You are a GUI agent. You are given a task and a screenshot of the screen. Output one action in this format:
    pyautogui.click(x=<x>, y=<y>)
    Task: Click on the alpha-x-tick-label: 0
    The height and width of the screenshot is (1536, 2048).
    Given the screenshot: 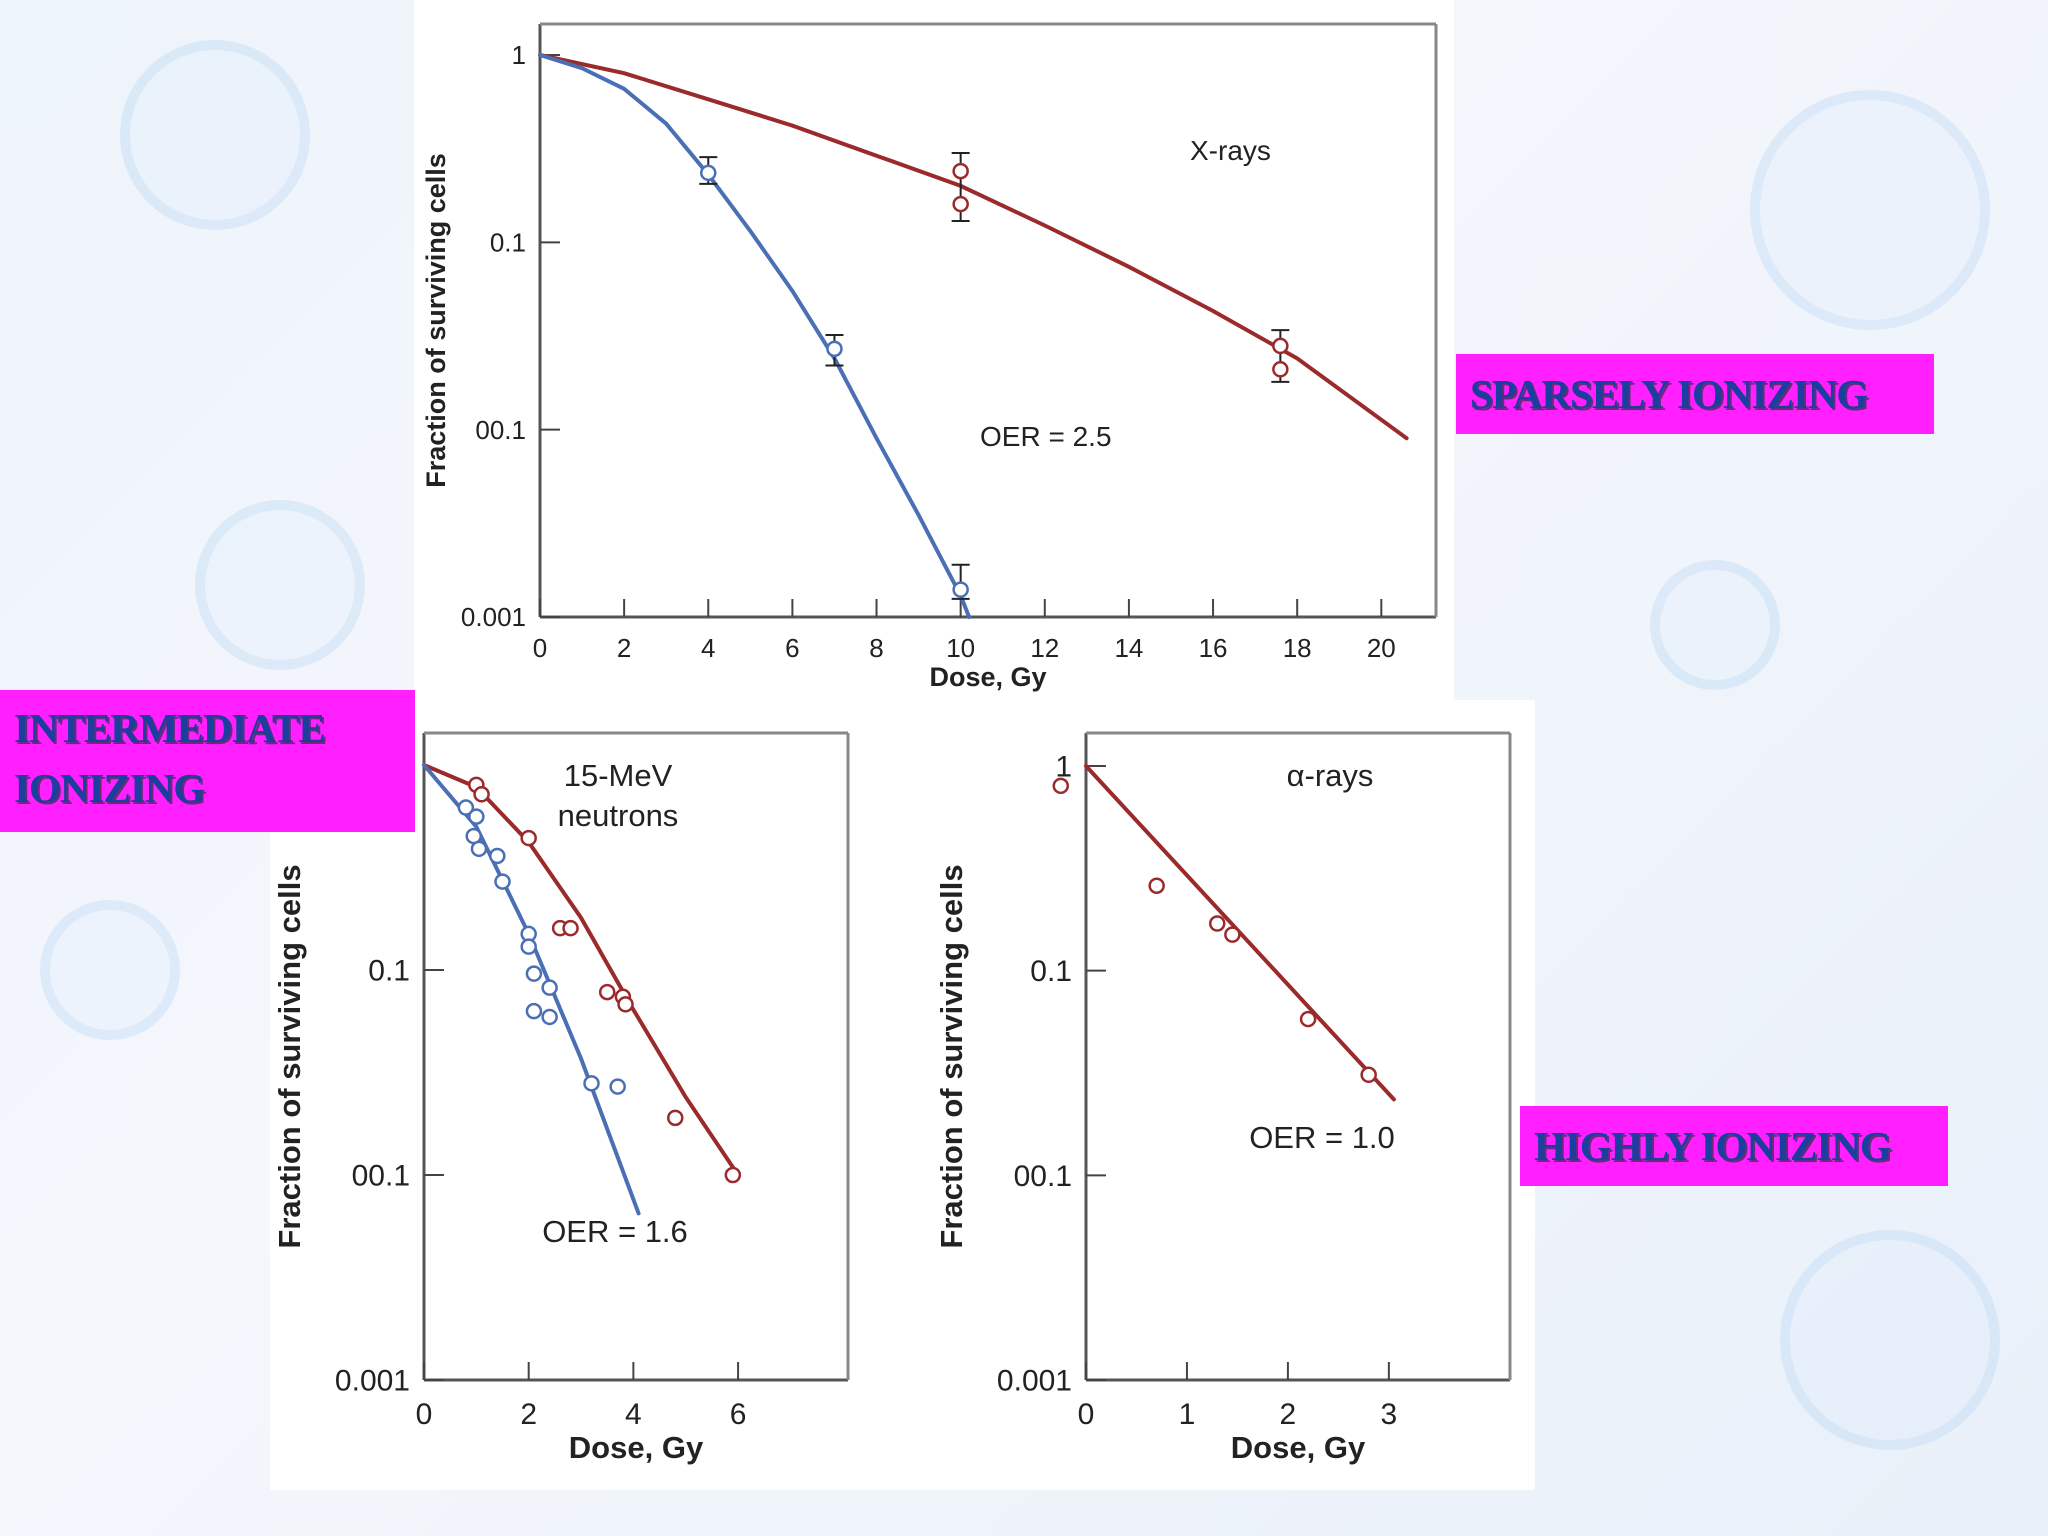 What is the action you would take?
    pyautogui.click(x=1086, y=1414)
    